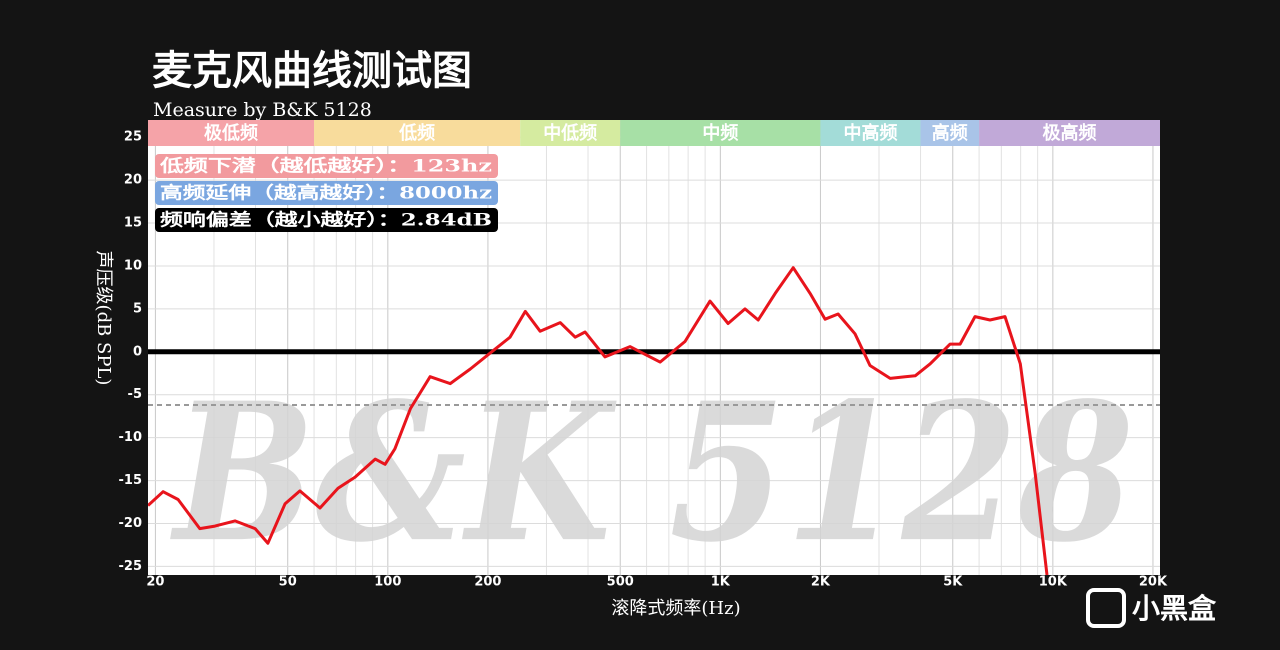 This screenshot has width=1280, height=650. I want to click on band-label: 低频, so click(416, 133).